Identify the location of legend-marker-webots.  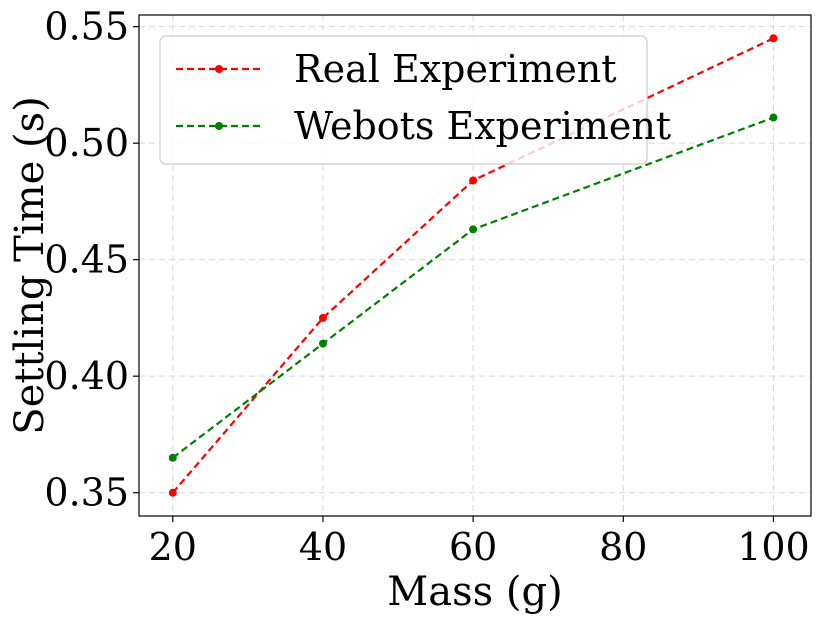
(219, 126).